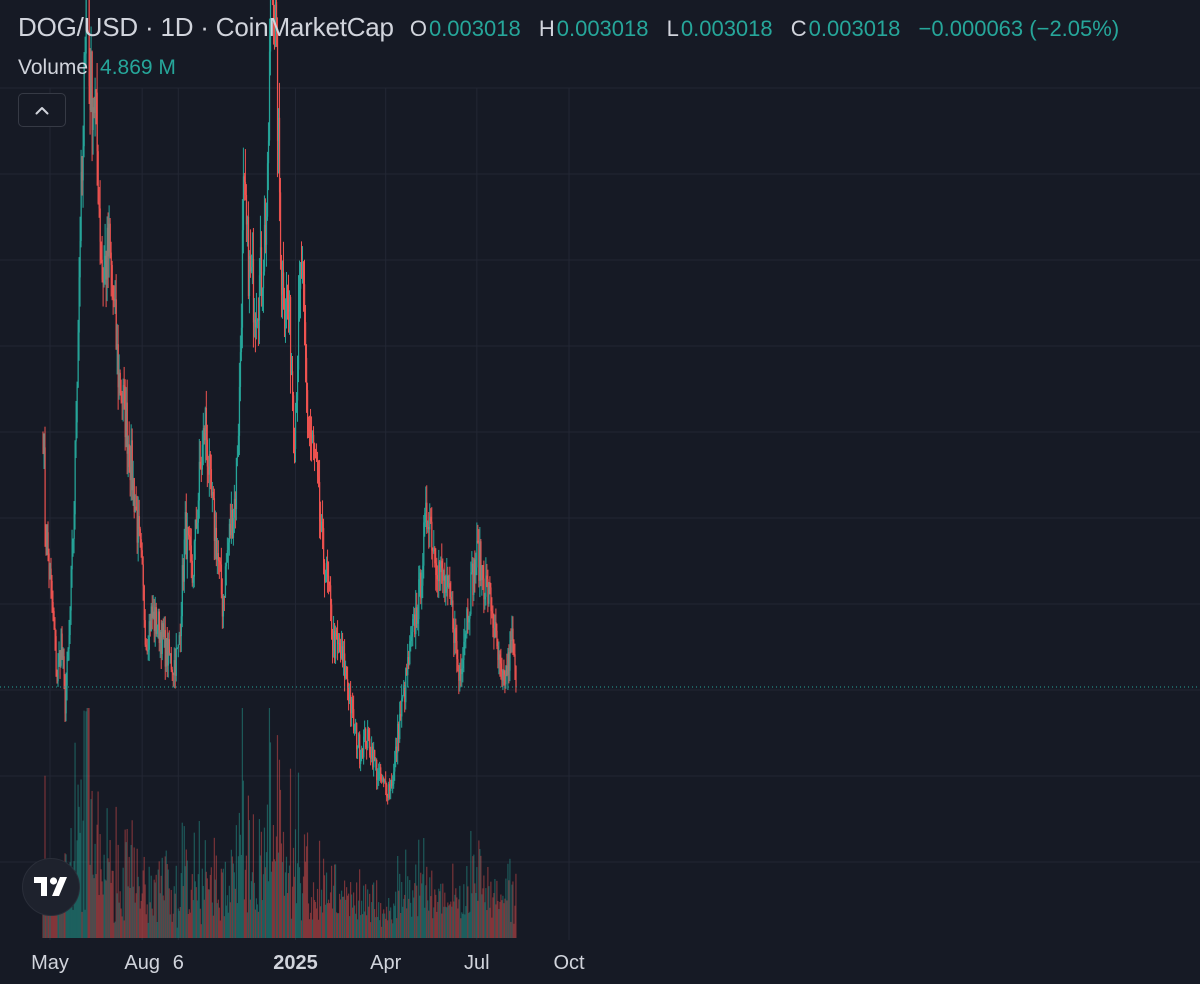  Describe the element at coordinates (206, 27) in the screenshot. I see `symbol-title: DOG/USD · 1D · CoinMarketCap` at that location.